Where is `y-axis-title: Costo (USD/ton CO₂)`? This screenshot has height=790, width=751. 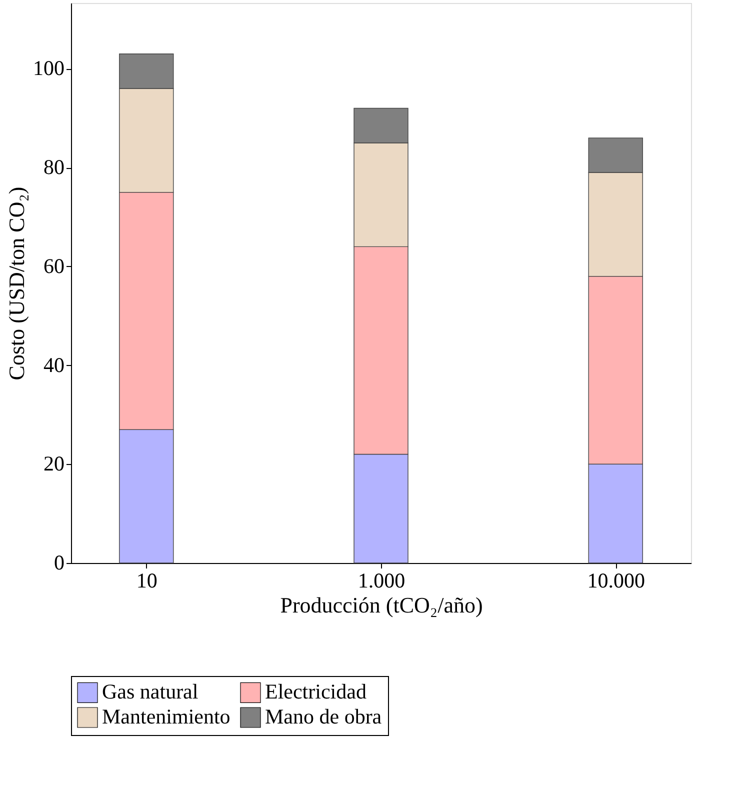
y-axis-title: Costo (USD/ton CO₂) is located at coordinates (16, 283).